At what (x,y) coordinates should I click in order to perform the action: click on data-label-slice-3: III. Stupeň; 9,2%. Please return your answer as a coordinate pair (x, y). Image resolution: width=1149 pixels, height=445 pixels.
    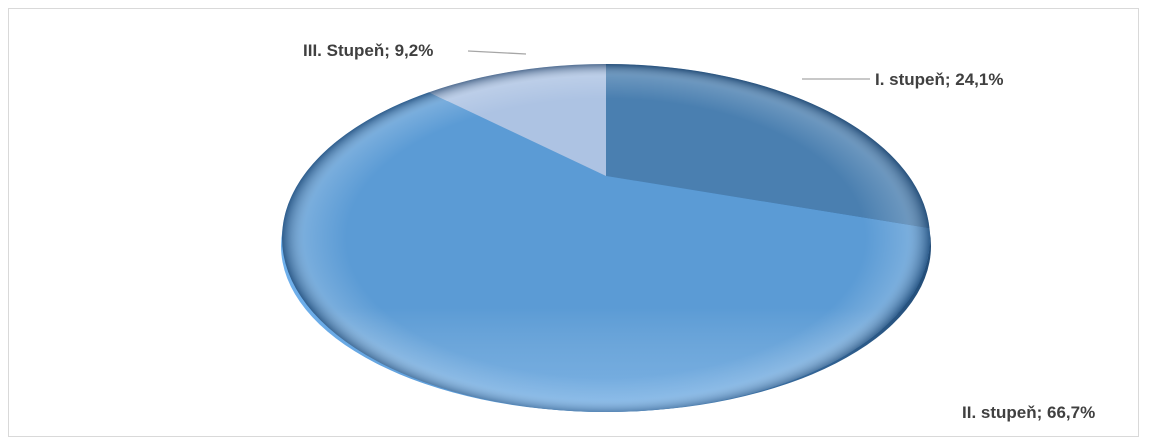
    Looking at the image, I should click on (368, 50).